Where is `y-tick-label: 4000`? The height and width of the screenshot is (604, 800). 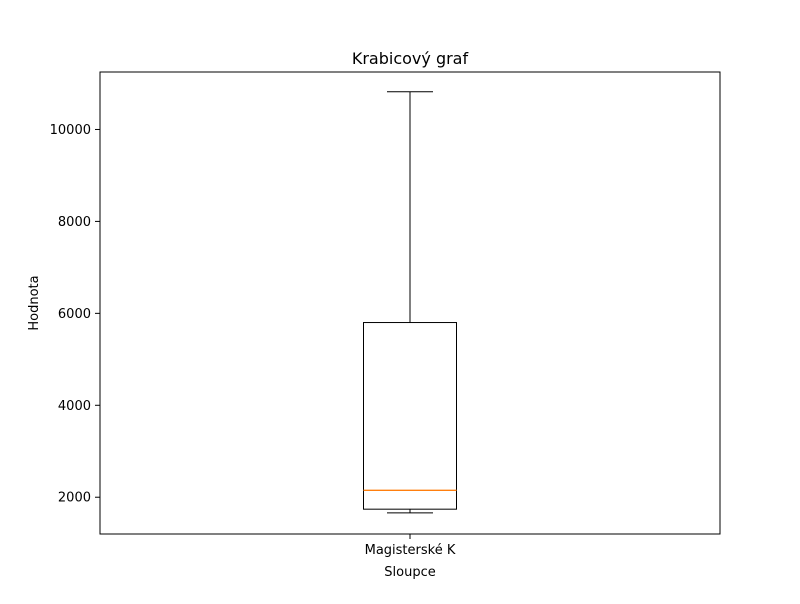
y-tick-label: 4000 is located at coordinates (74, 406).